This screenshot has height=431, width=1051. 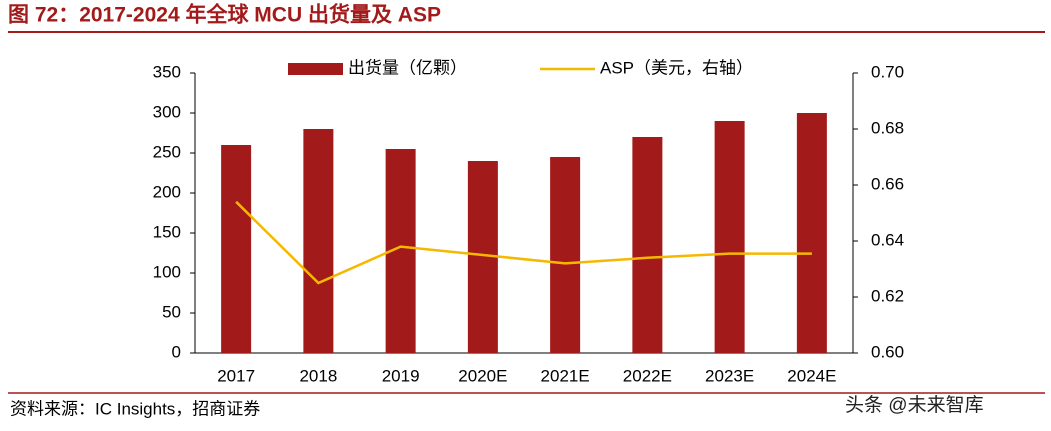 I want to click on x-tick-label: 2019, so click(x=401, y=375).